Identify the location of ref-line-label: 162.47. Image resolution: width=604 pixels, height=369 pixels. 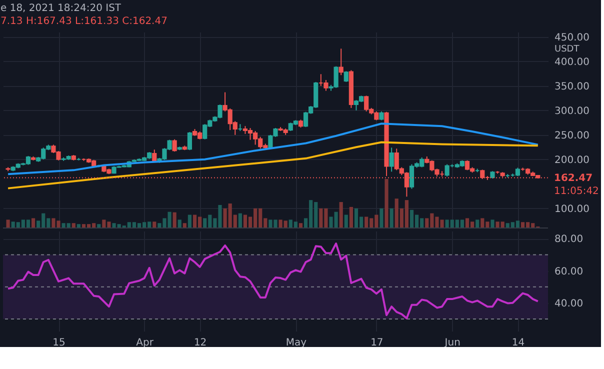
(573, 178).